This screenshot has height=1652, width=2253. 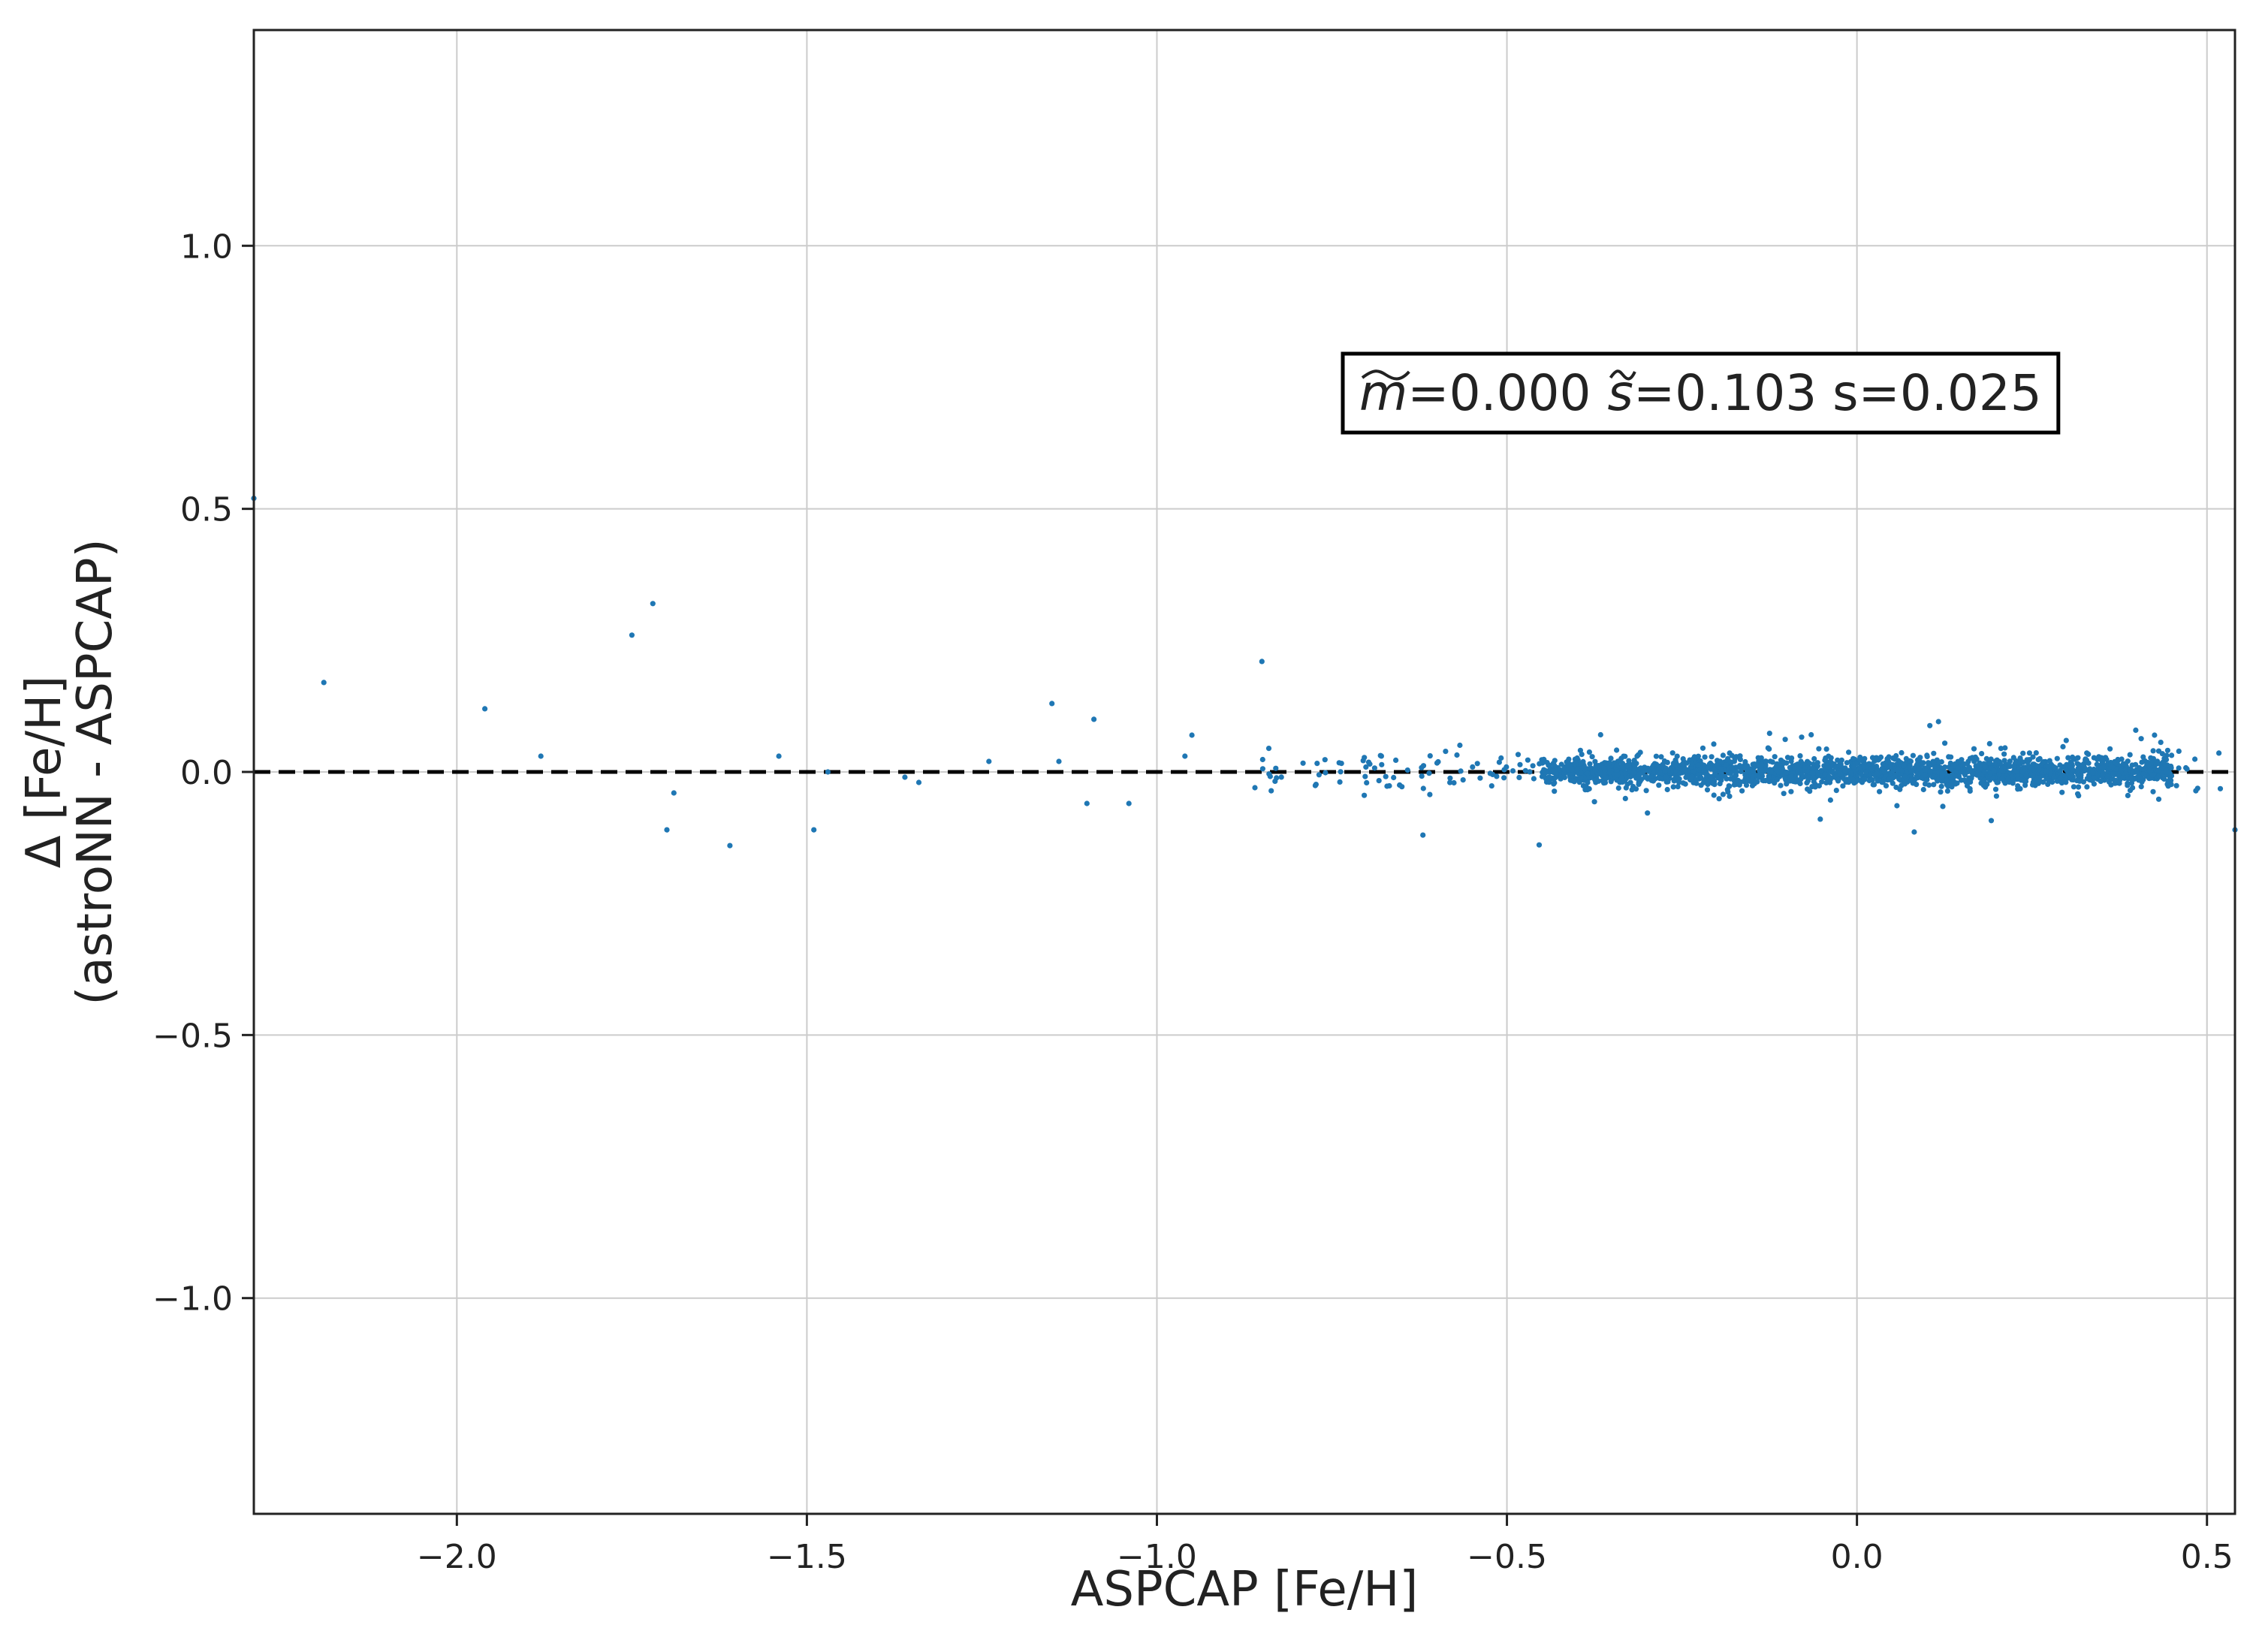 What do you see at coordinates (1701, 393) in the screenshot?
I see `stats-annotation: m=0.000 s=0.103 s=0.025` at bounding box center [1701, 393].